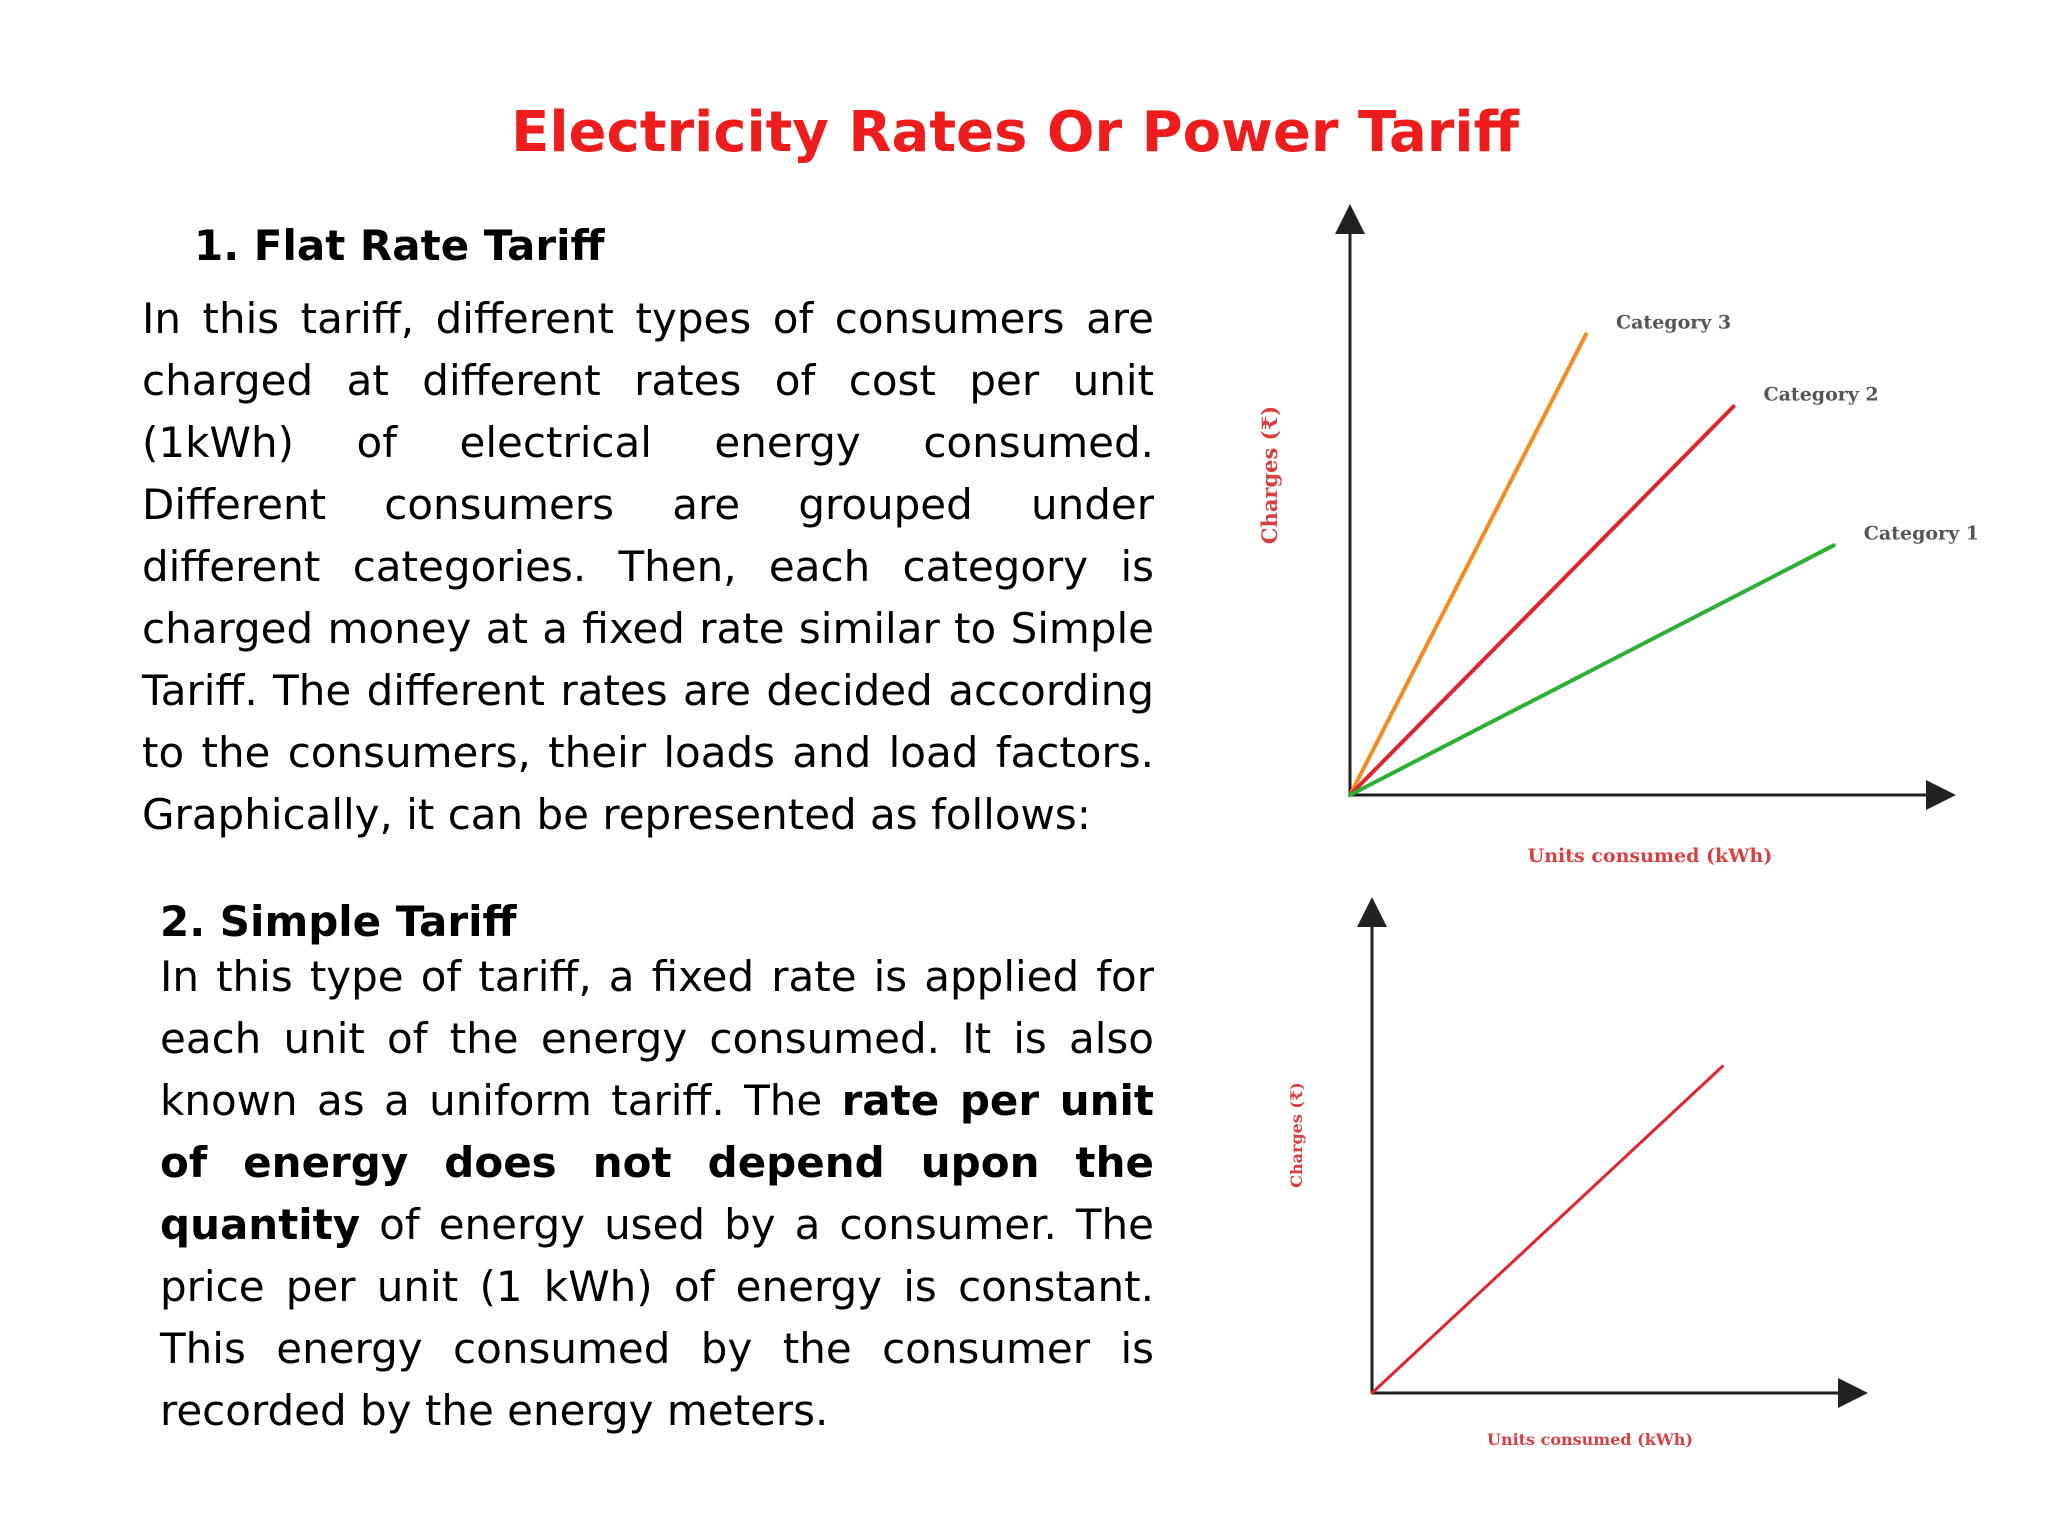 Image resolution: width=2048 pixels, height=1536 pixels. I want to click on flat-rate-heading: 1. Flat Rate Tariff, so click(399, 245).